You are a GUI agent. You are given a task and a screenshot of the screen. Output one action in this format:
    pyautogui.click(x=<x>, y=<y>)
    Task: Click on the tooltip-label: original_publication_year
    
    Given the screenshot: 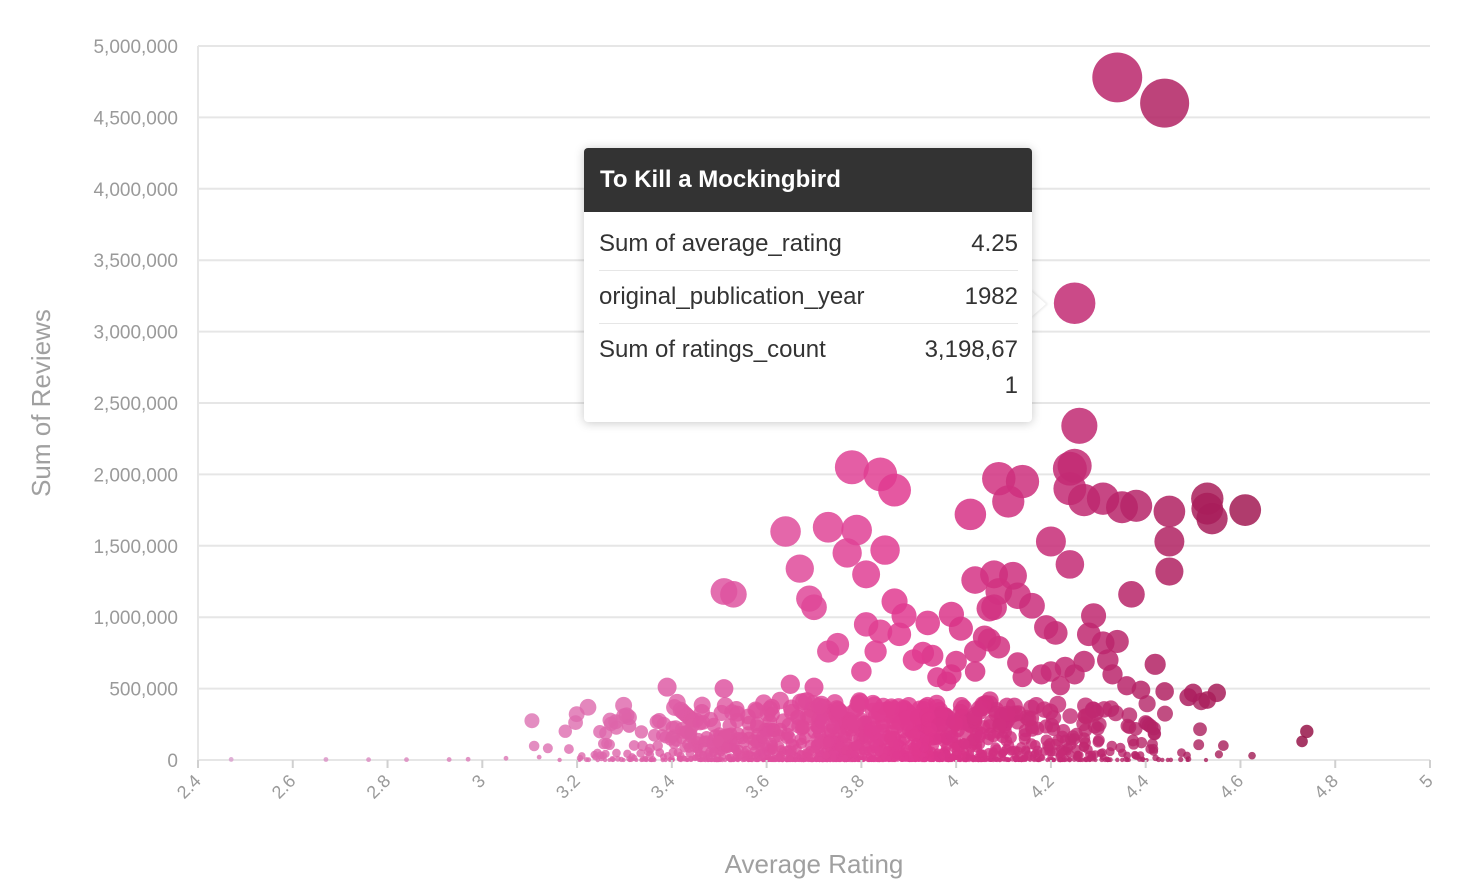 What is the action you would take?
    pyautogui.click(x=732, y=296)
    